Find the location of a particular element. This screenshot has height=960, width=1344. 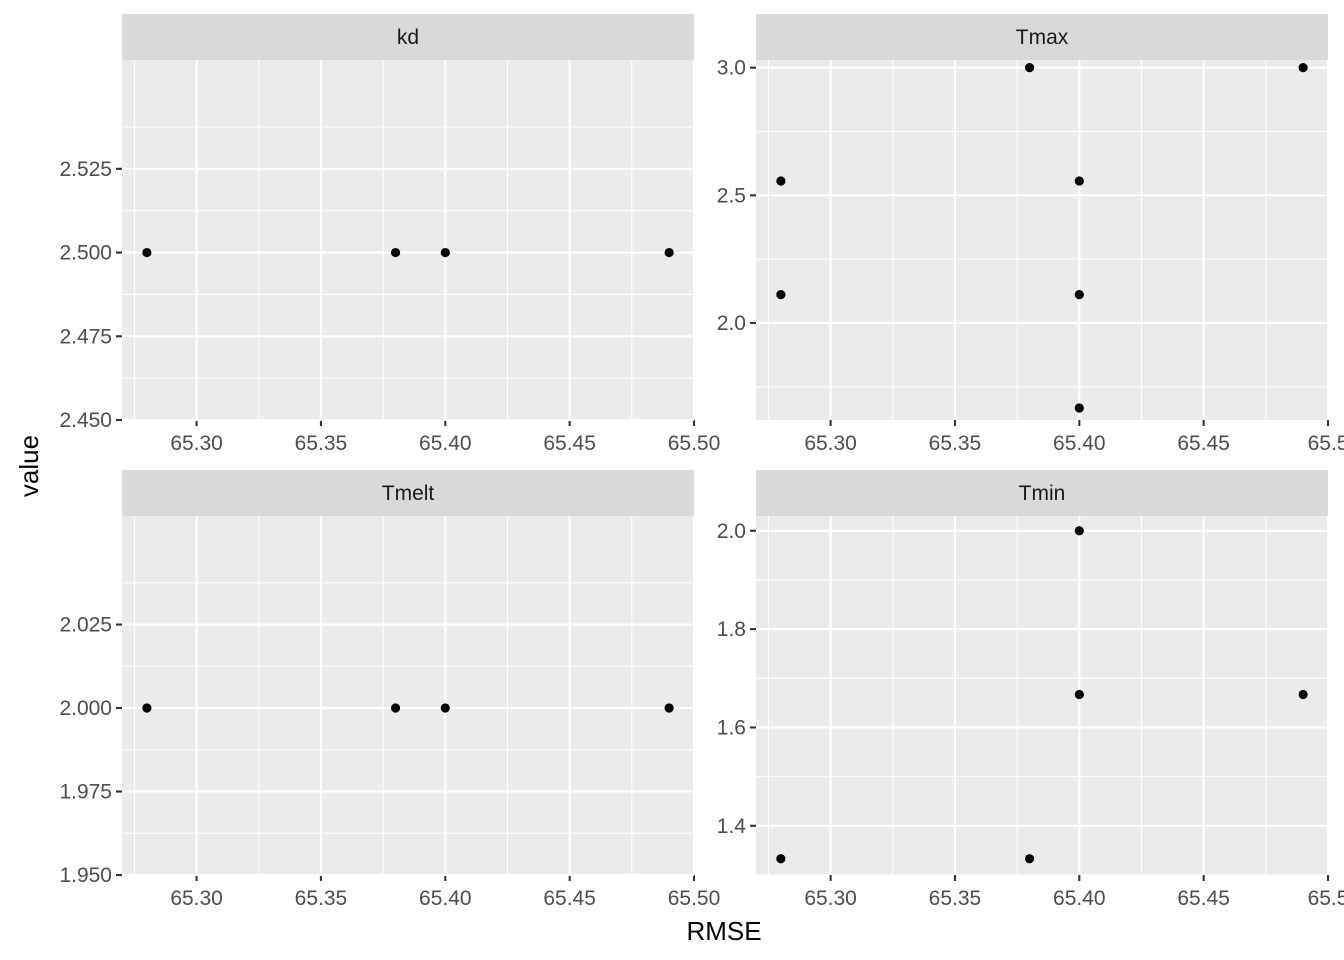

y-tick-label: 1.8 is located at coordinates (731, 629).